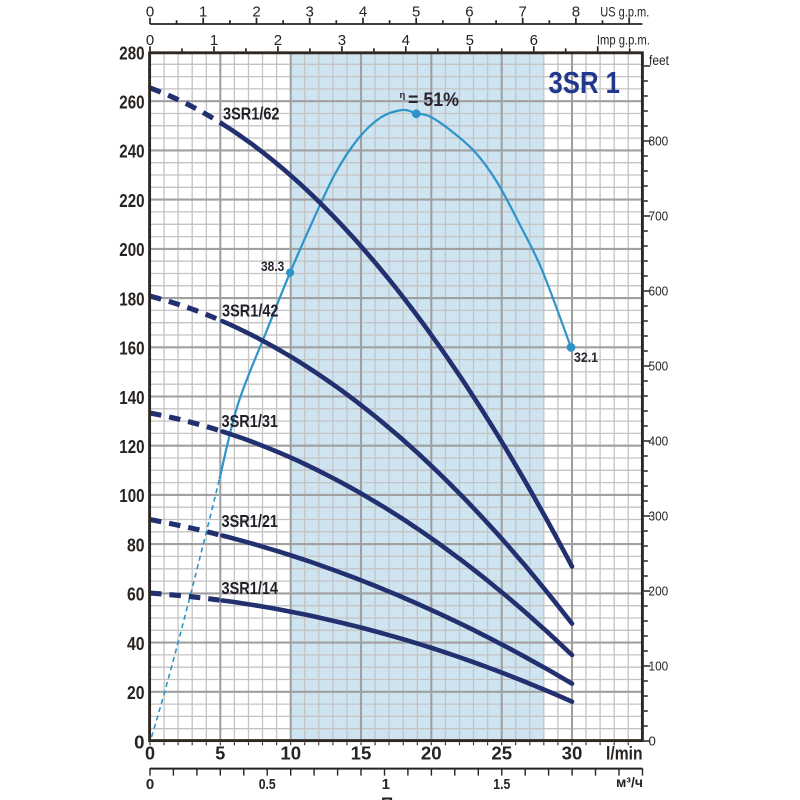  I want to click on svg-text: 280, so click(131, 52).